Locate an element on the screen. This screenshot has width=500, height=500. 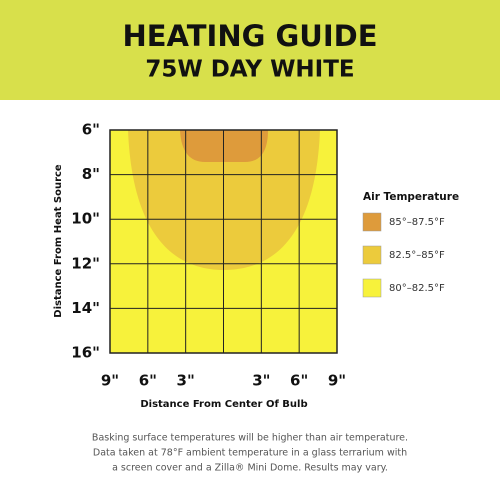
legend-label: 80°–82.5°F is located at coordinates (417, 288).